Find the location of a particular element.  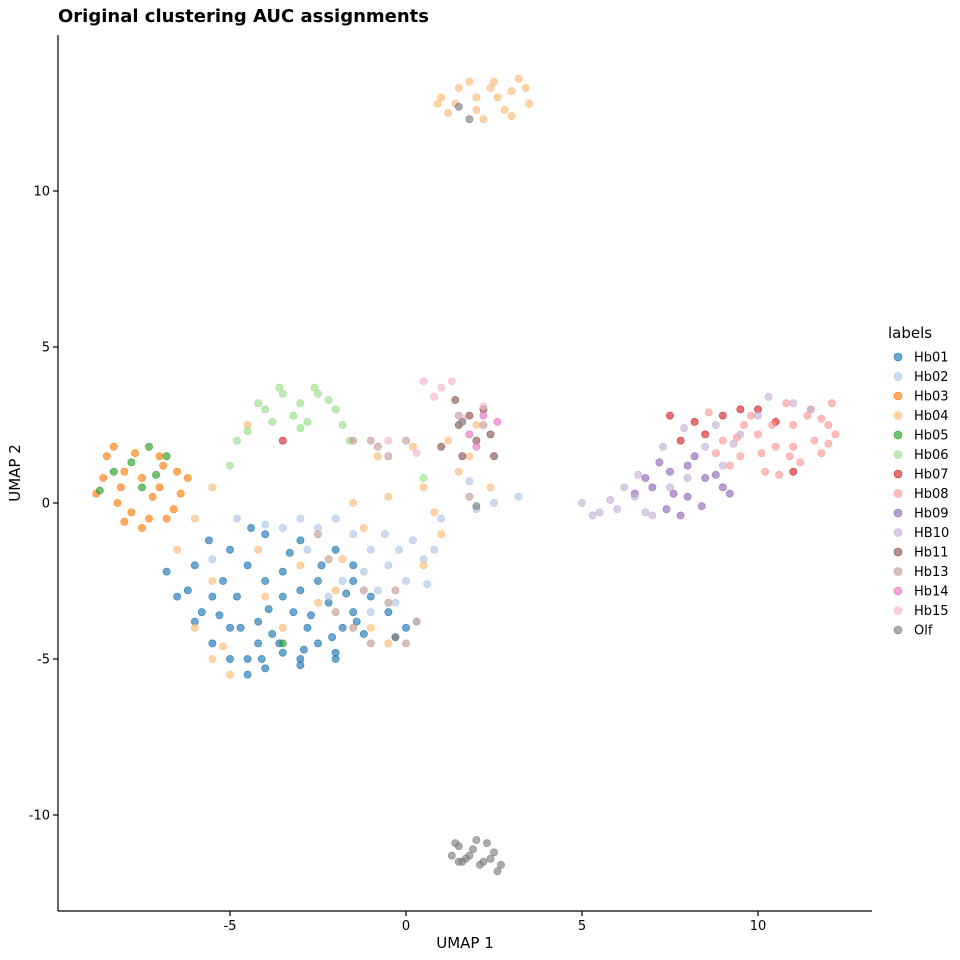

y-tick-label: -10 is located at coordinates (39, 816).